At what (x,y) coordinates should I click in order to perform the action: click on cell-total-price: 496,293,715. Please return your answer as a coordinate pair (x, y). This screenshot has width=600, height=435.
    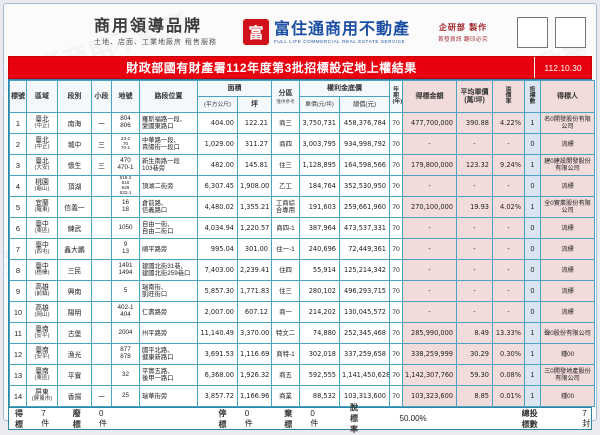
    Looking at the image, I should click on (364, 291).